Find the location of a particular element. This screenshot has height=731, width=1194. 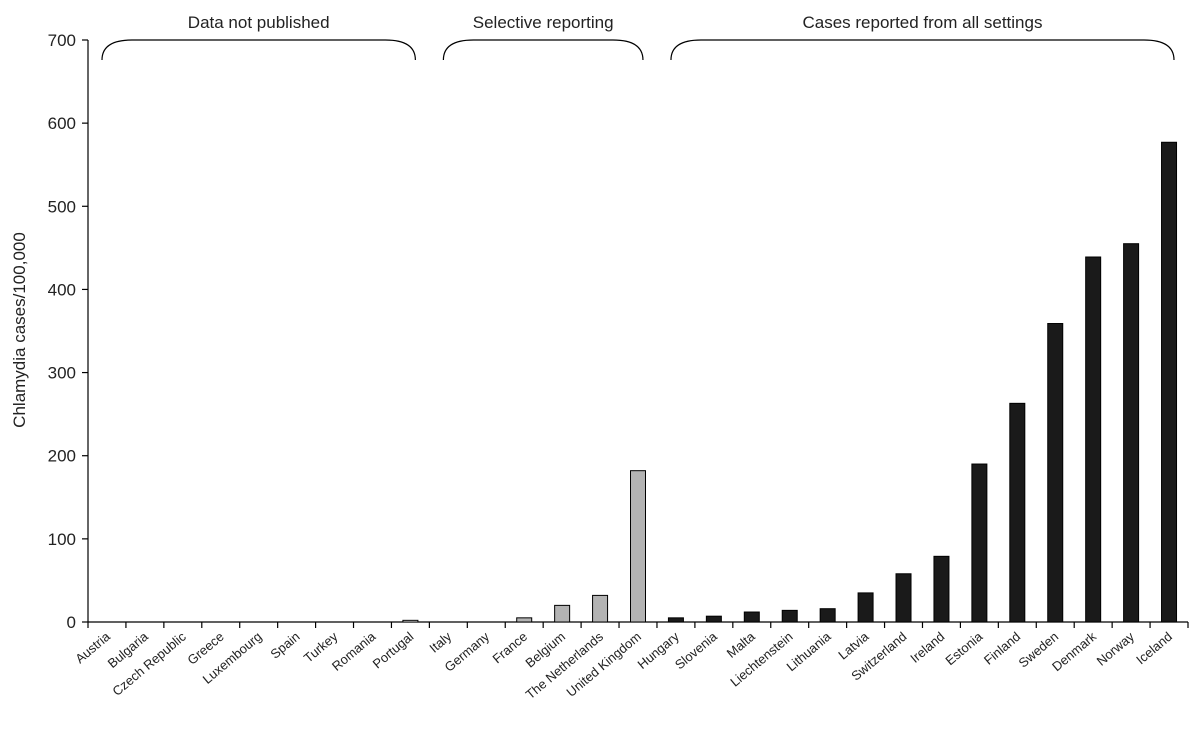

y-tick-label: 300 is located at coordinates (62, 373).